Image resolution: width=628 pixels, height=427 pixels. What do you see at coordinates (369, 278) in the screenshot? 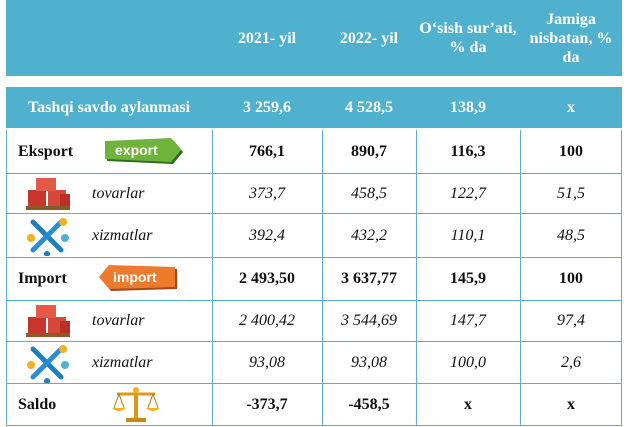
I see `import-2022: 3 637,77` at bounding box center [369, 278].